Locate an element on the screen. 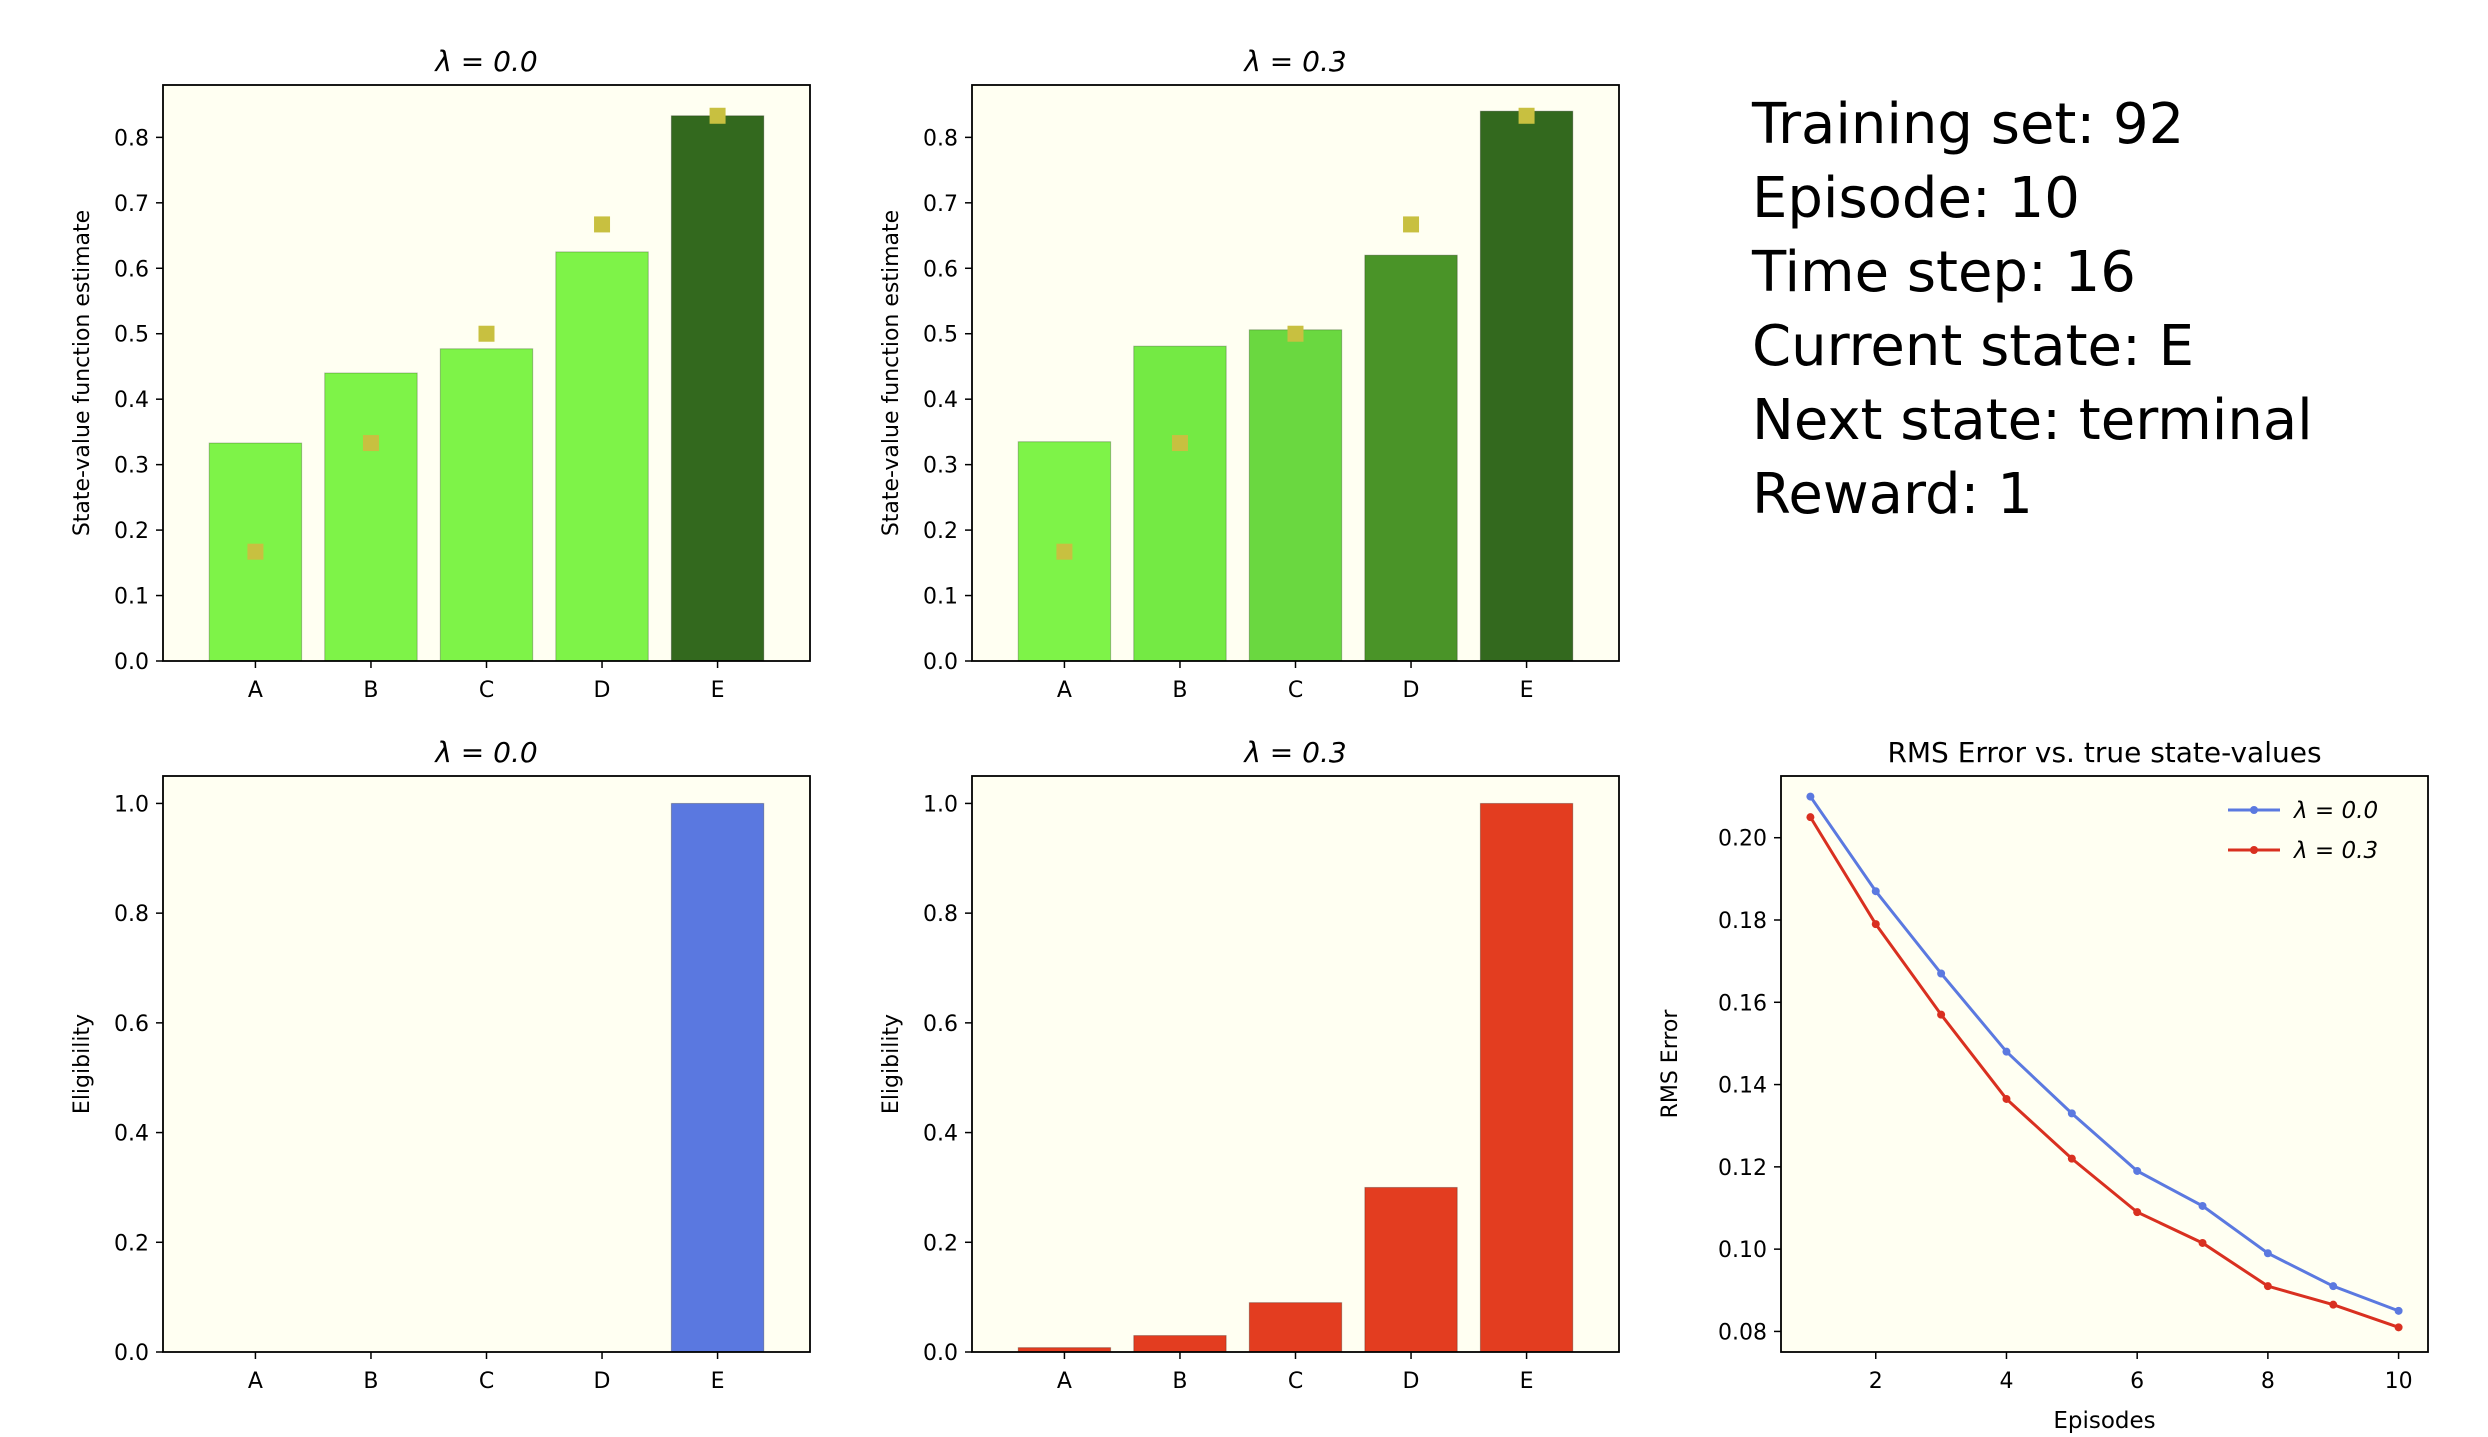 This screenshot has width=2488, height=1437. chart4-ylabel: Eligibility is located at coordinates (891, 1064).